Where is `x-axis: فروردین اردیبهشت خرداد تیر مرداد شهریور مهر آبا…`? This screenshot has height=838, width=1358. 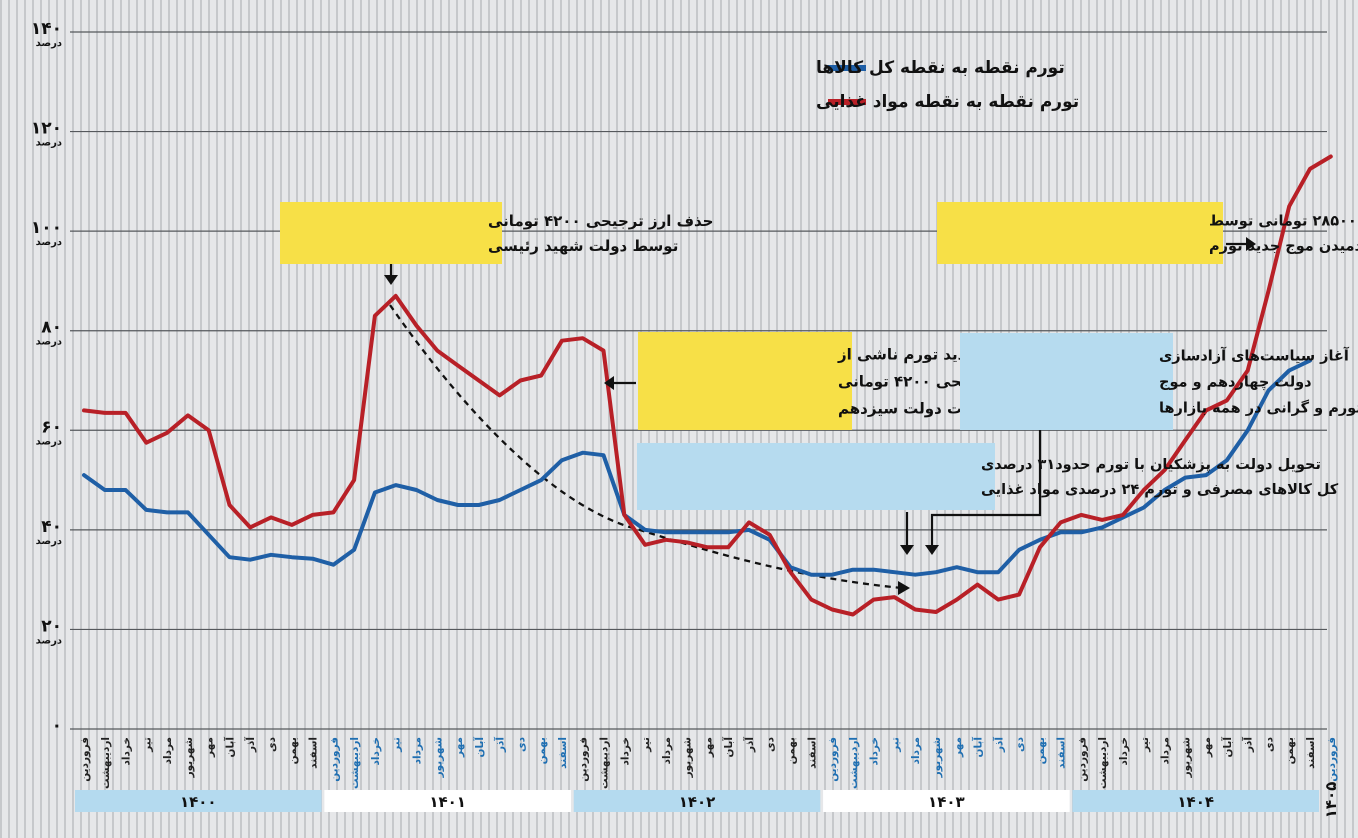 x-axis: فروردین اردیبهشت خرداد تیر مرداد شهریور مهر آبا… is located at coordinates (707, 777).